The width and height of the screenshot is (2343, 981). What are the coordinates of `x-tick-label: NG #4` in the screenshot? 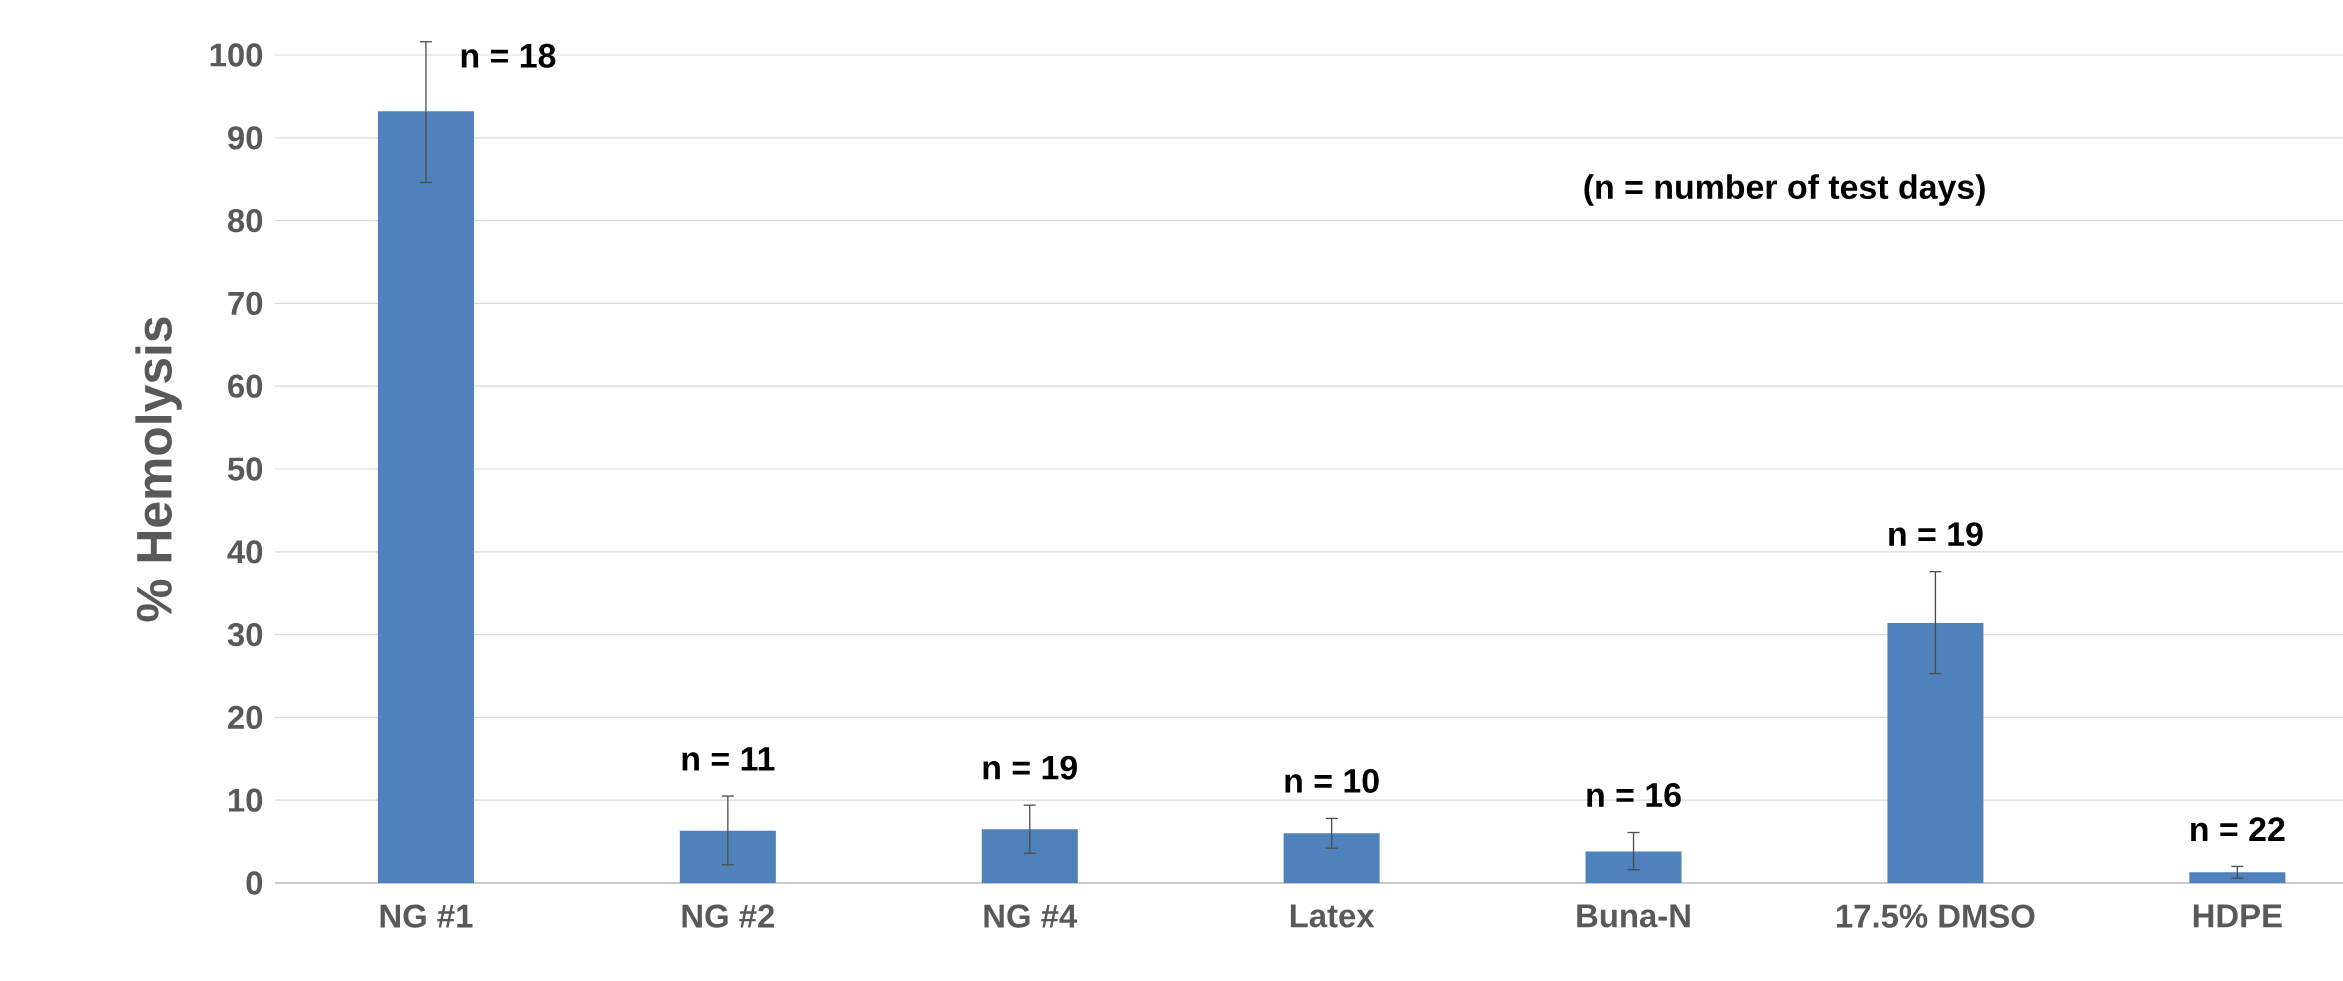 It's located at (1031, 916).